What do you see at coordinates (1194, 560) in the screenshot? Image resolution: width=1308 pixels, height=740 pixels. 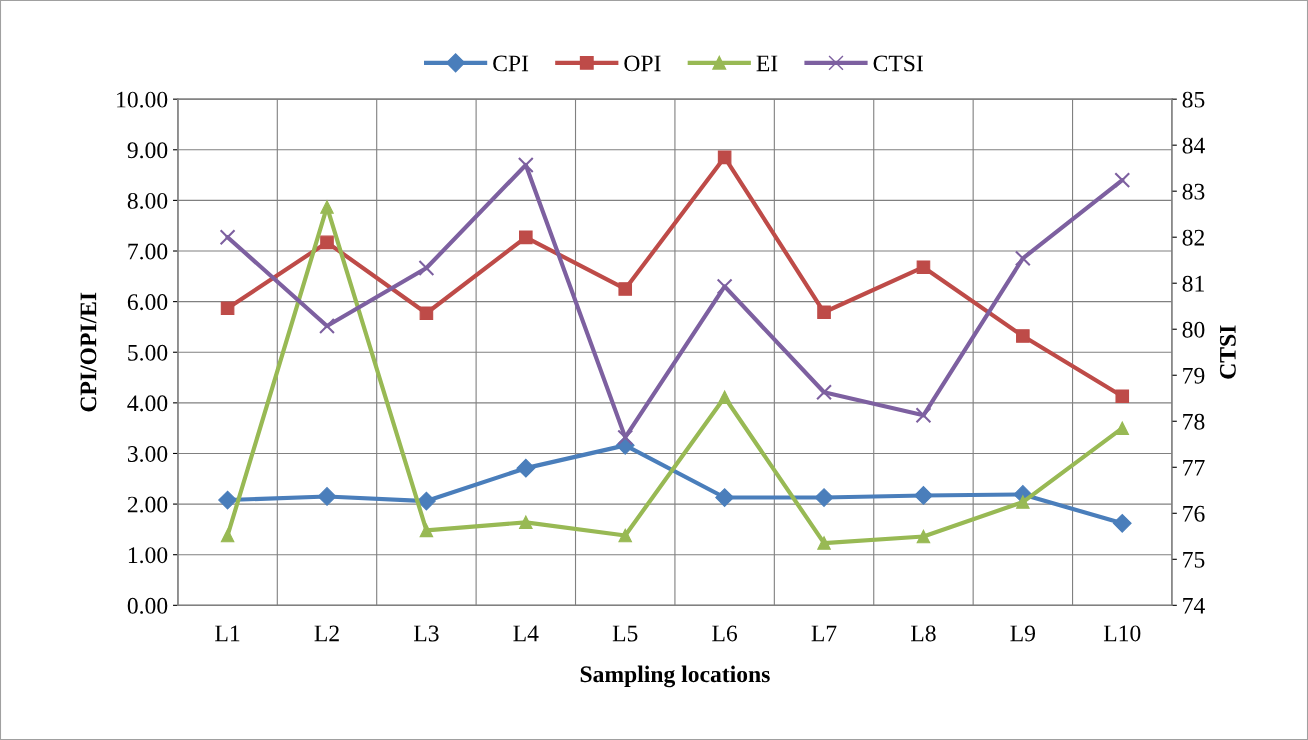 I see `y2-tick-label: 75` at bounding box center [1194, 560].